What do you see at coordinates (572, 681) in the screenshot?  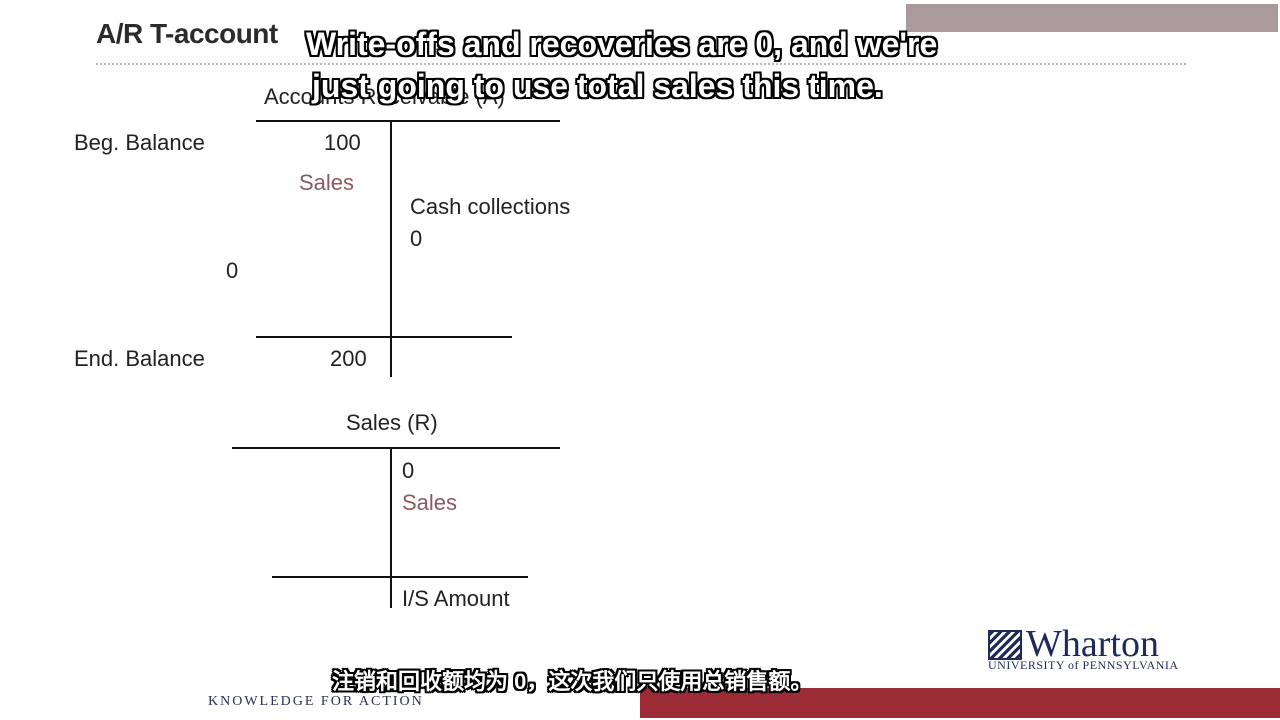 I see `subtitle-chinese: 注销和回收额均为 0，这次我们只使用总销售额。` at bounding box center [572, 681].